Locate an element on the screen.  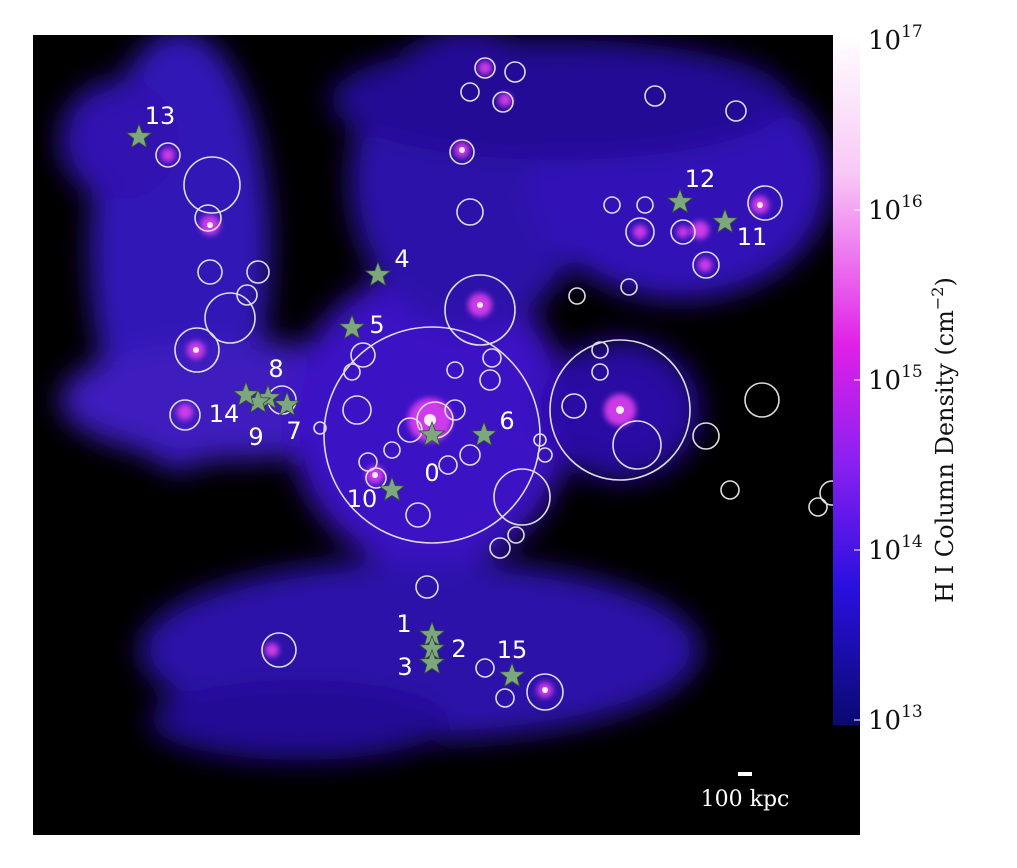
colorbar-label: H I Column Density (cm−2) is located at coordinates (943, 440).